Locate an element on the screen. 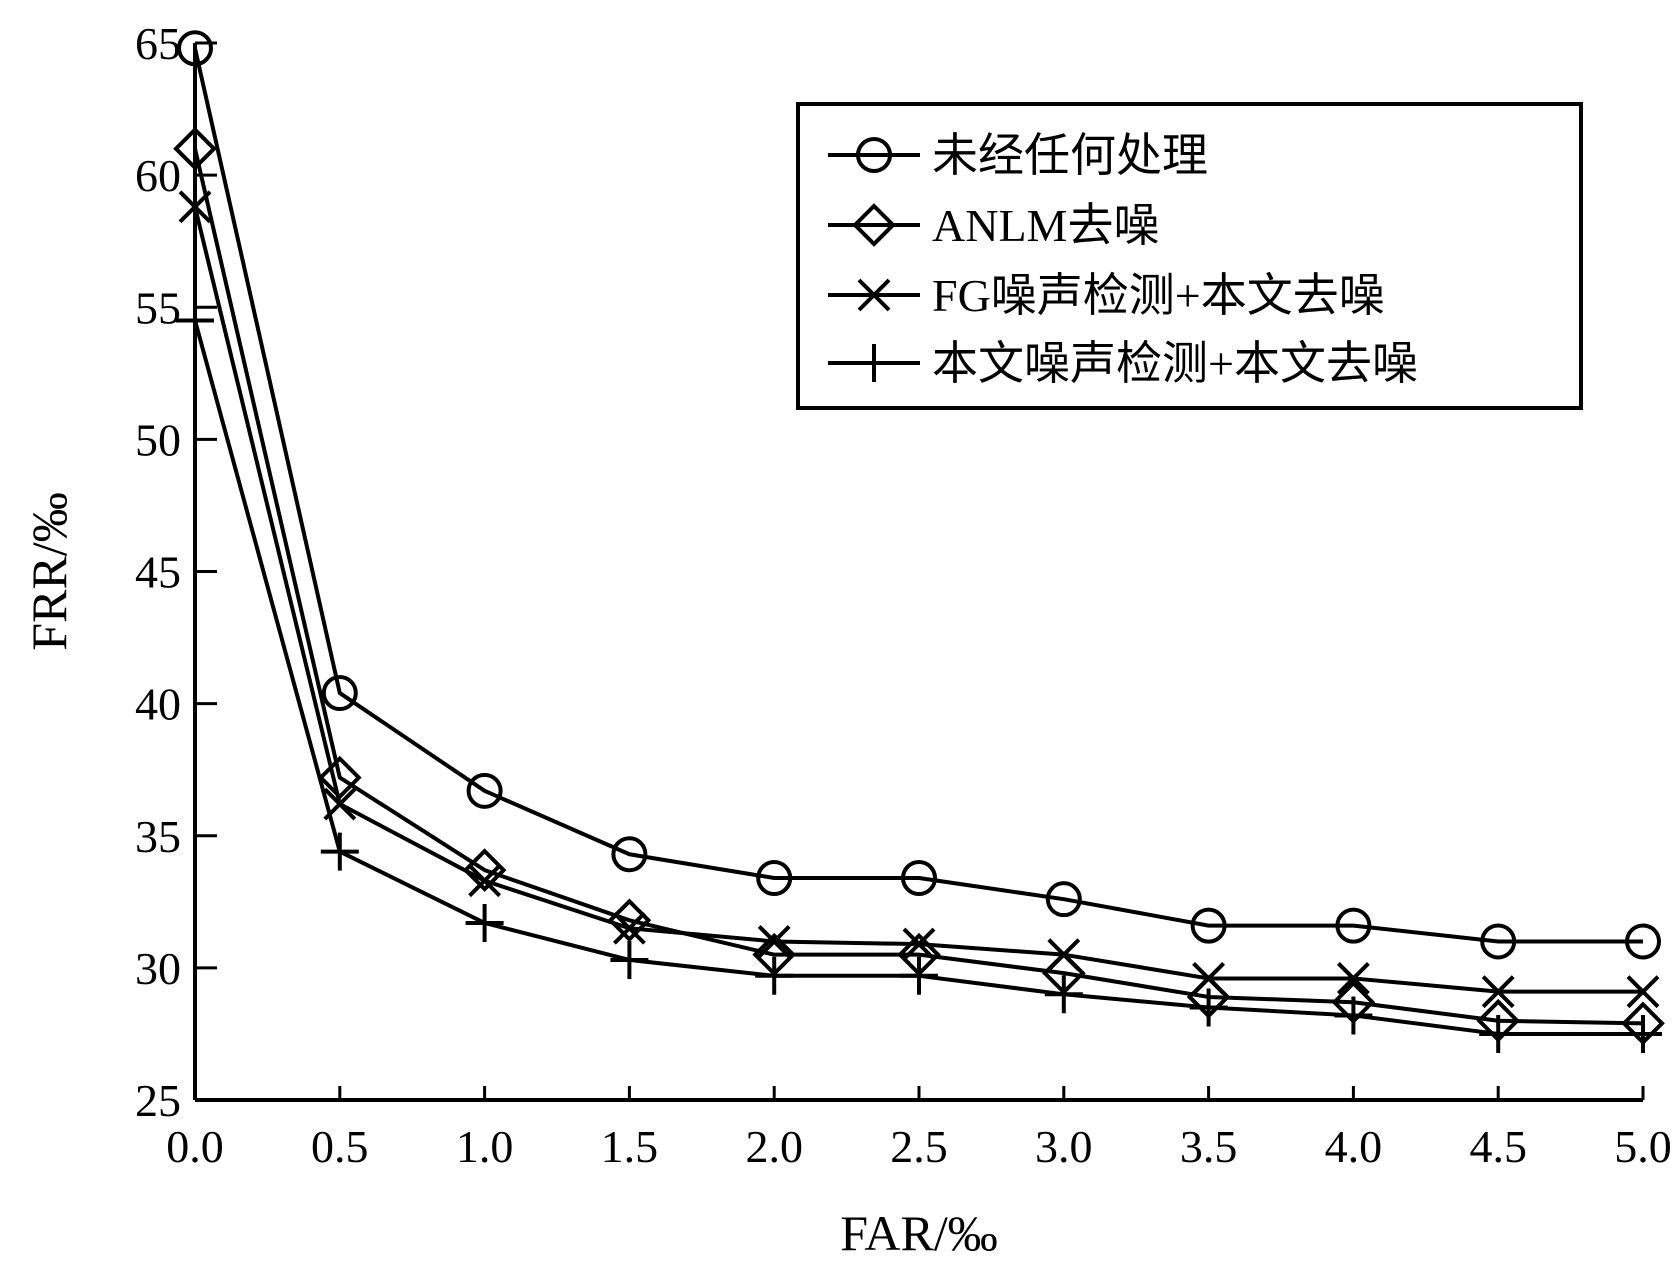  x-tick-label: 4.5 is located at coordinates (1498, 1146).